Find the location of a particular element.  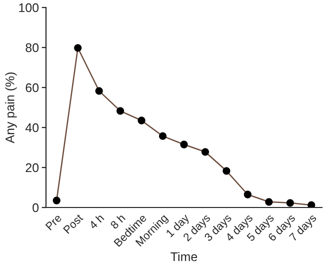

y-tick-label: 40 is located at coordinates (32, 127).